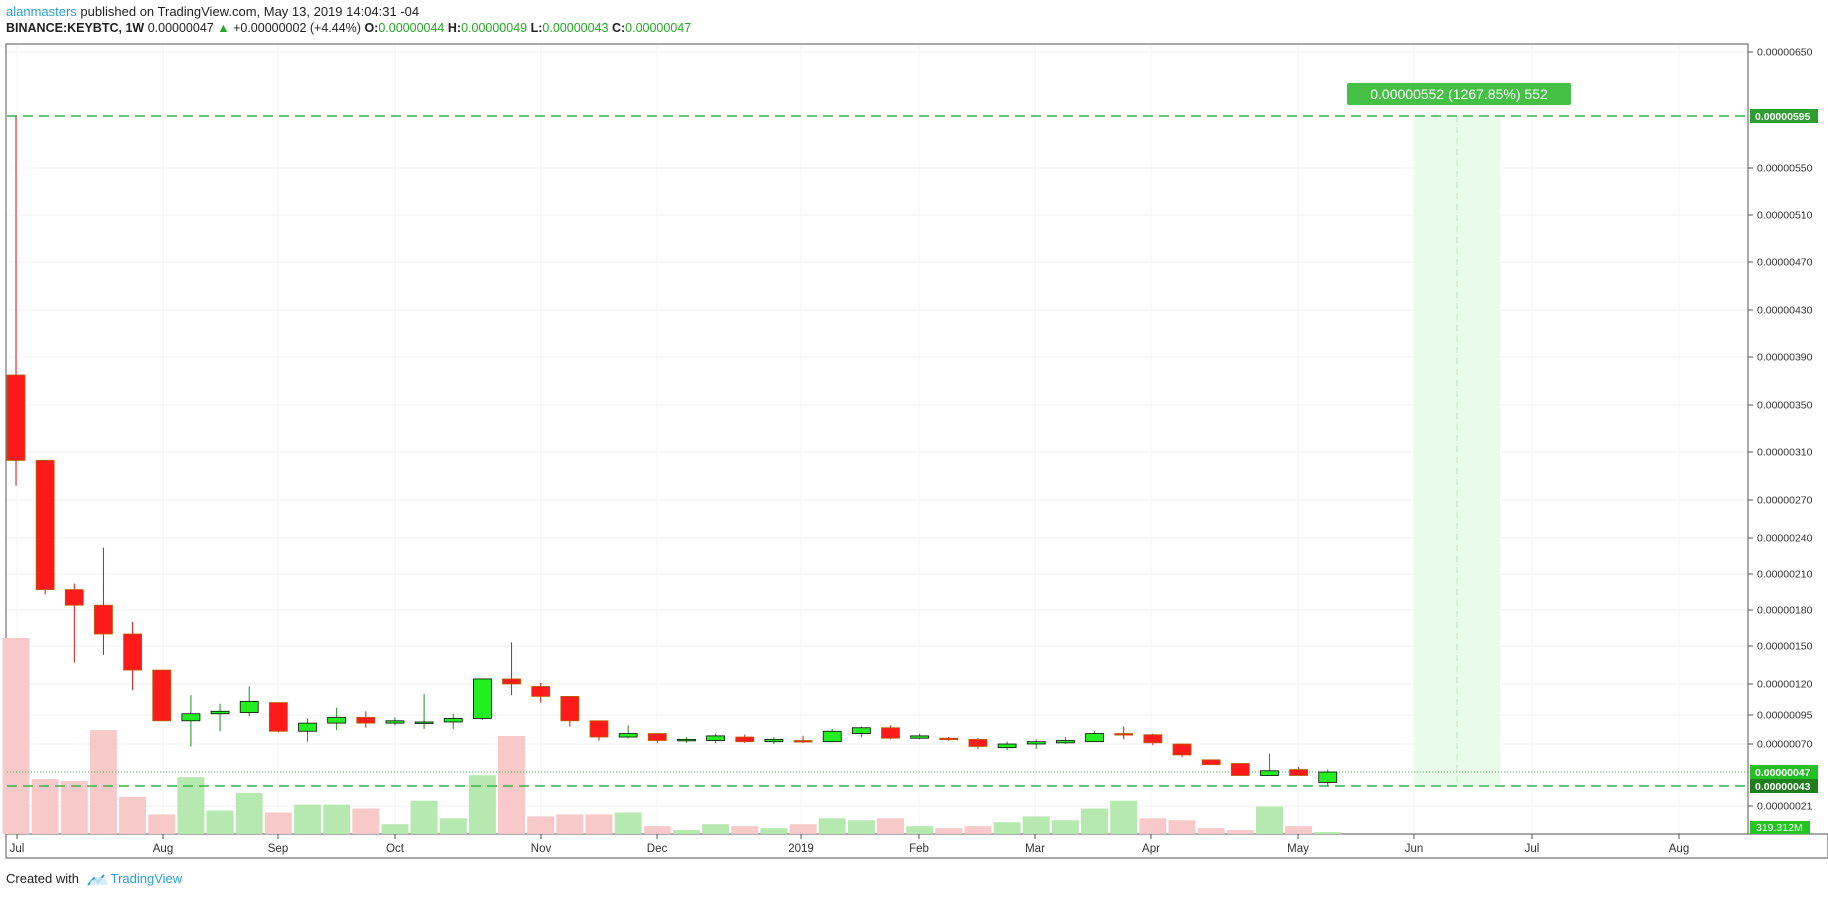 The image size is (1828, 898). Describe the element at coordinates (278, 849) in the screenshot. I see `x-tick-label: Sep` at that location.